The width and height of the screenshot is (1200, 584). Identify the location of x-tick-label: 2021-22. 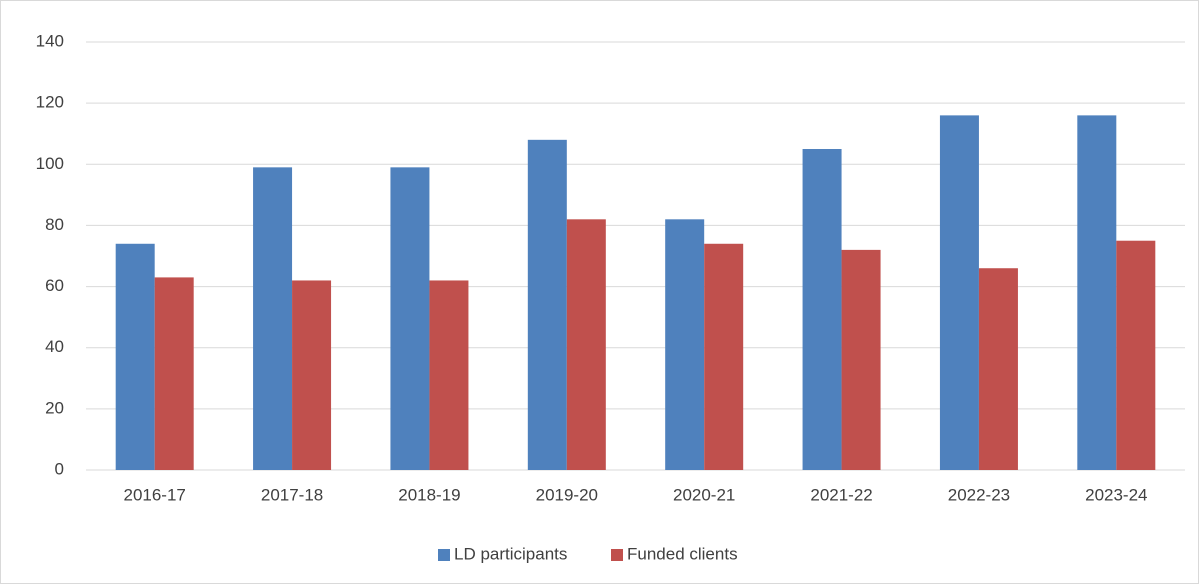
(841, 494).